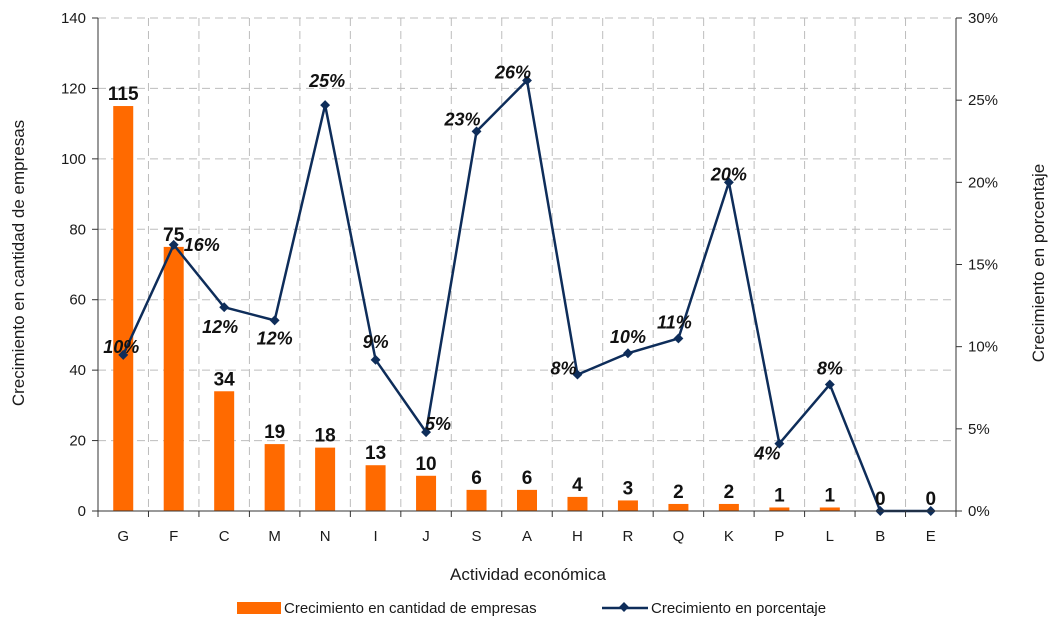  Describe the element at coordinates (325, 536) in the screenshot. I see `x-tick-label: N` at that location.